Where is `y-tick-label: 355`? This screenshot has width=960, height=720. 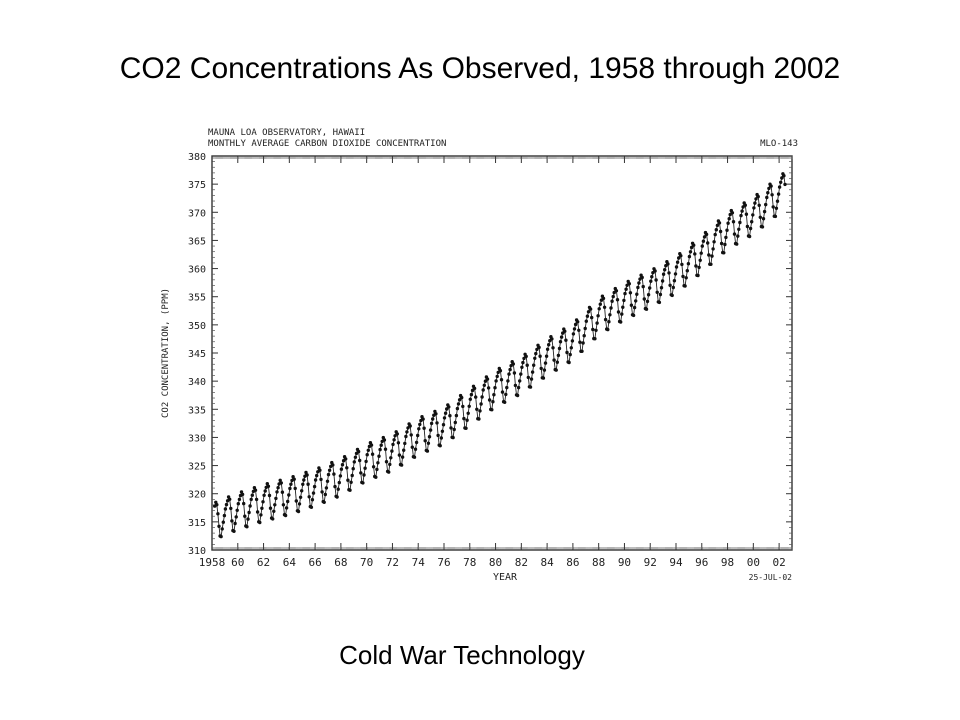 y-tick-label: 355 is located at coordinates (197, 298).